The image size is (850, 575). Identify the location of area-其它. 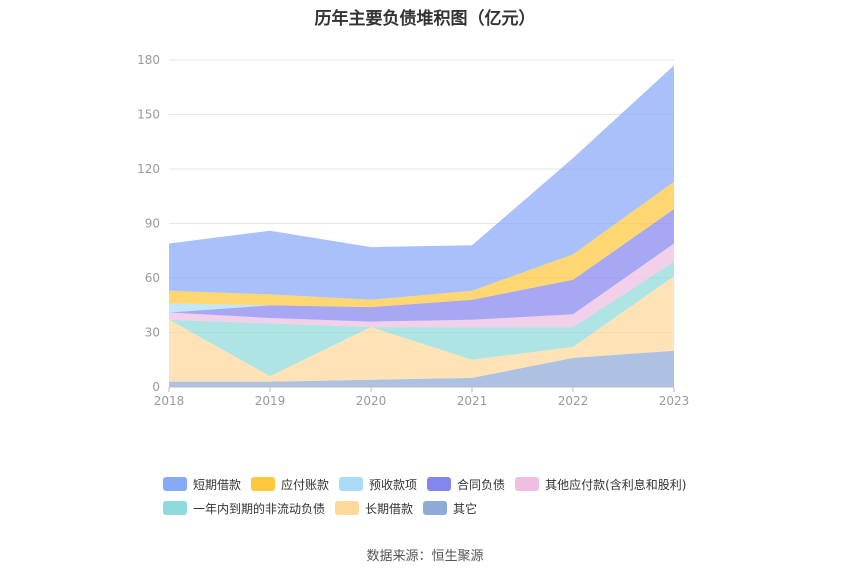
(421, 368).